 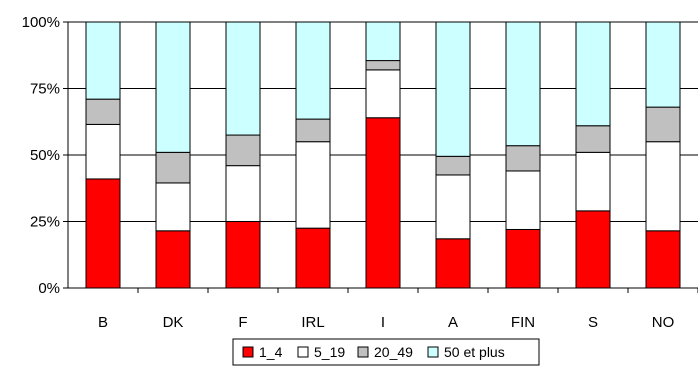 I want to click on bar-segment-1_4-S, so click(x=593, y=249).